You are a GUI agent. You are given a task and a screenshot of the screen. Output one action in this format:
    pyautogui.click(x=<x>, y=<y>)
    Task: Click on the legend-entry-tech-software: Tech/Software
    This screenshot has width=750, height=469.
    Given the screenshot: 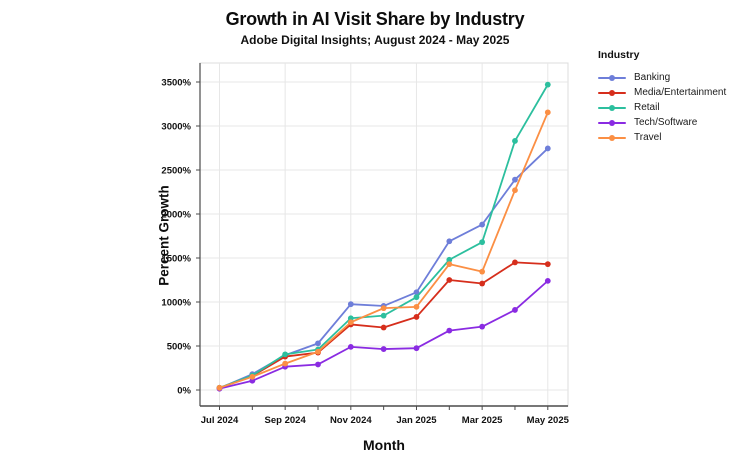 What is the action you would take?
    pyautogui.click(x=673, y=122)
    